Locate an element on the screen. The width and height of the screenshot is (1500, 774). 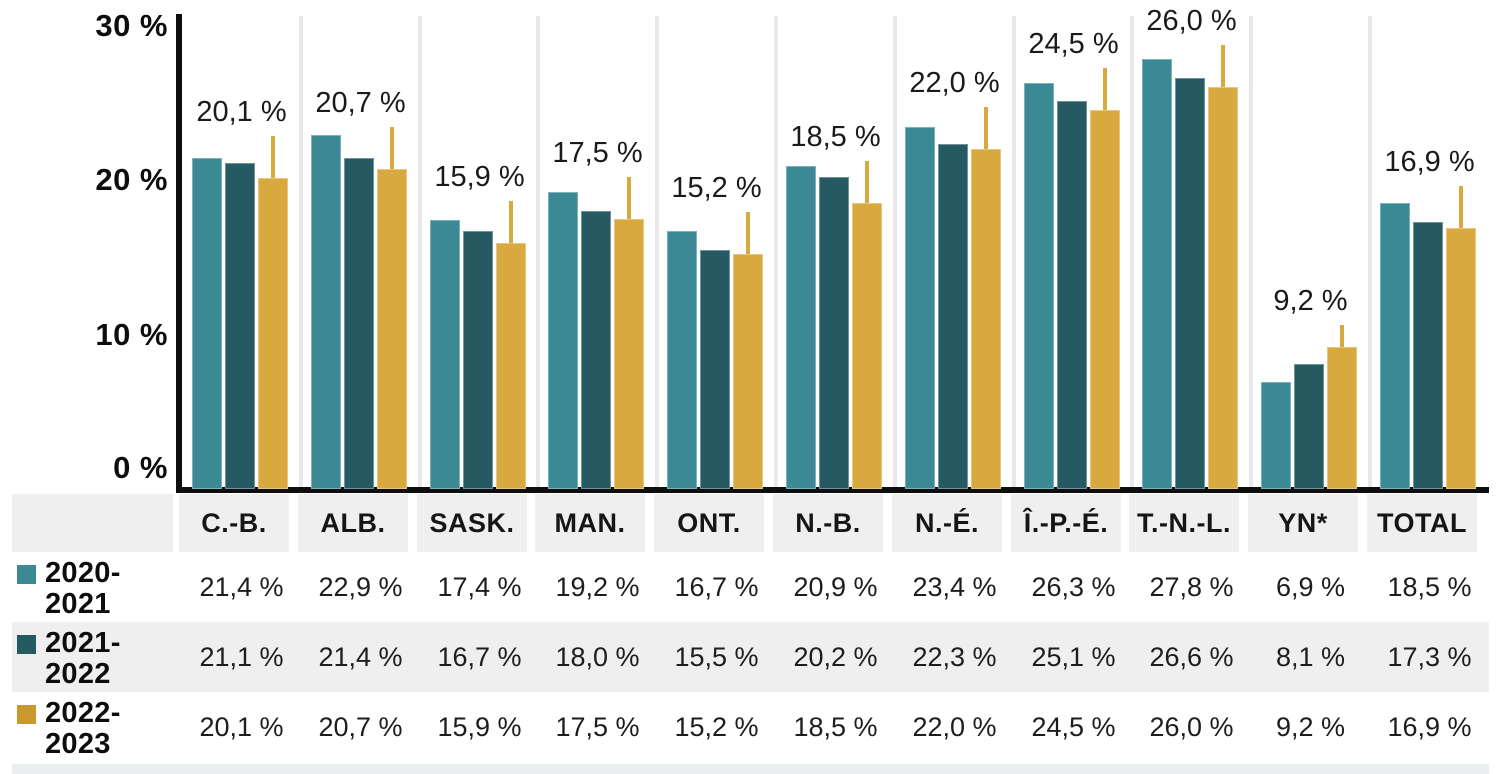
y-axis-line is located at coordinates (179, 253).